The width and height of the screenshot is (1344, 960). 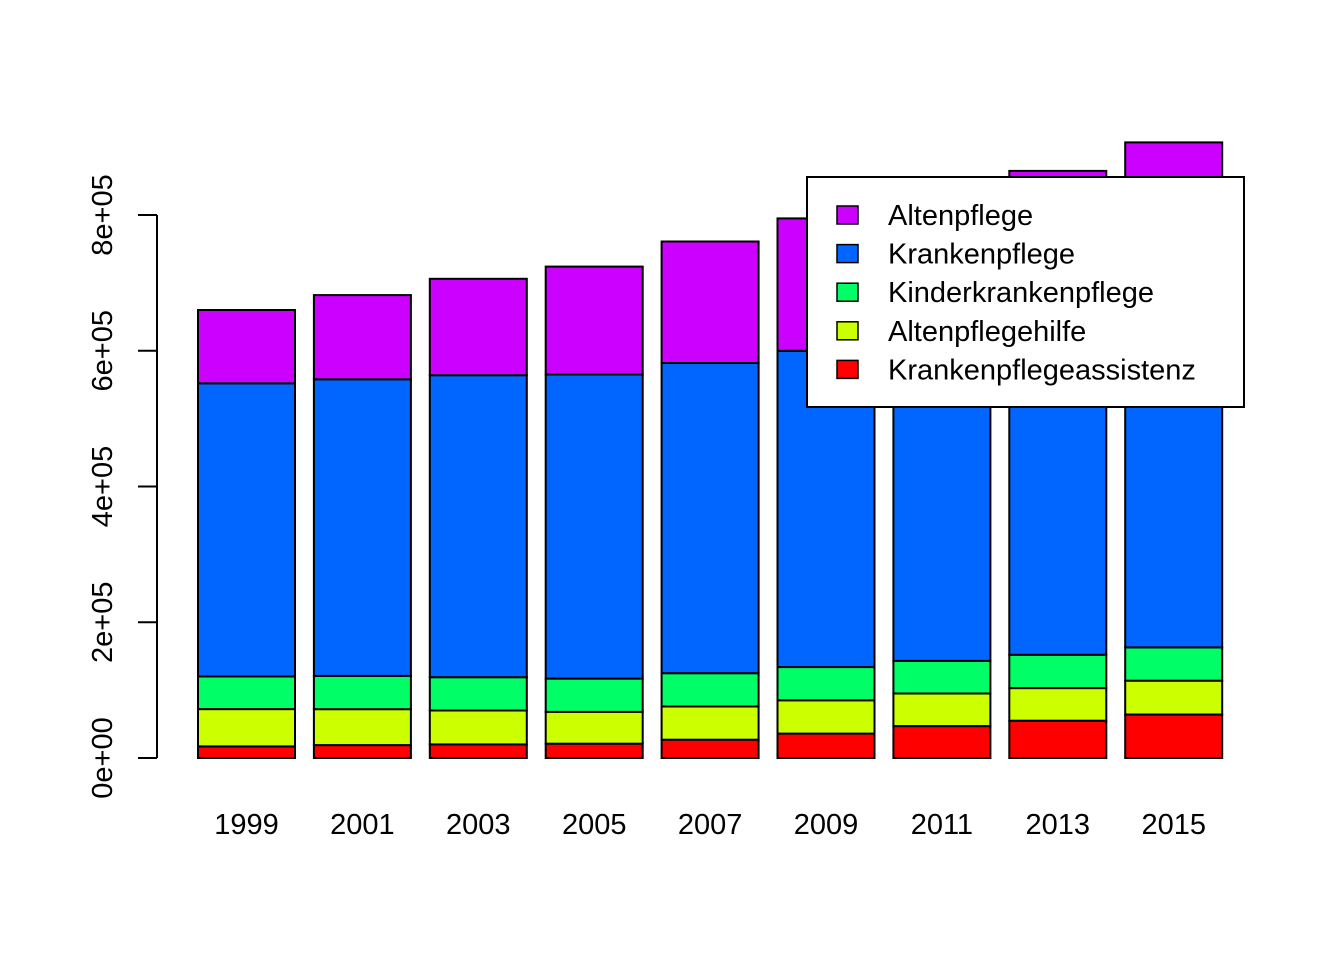 What do you see at coordinates (362, 825) in the screenshot?
I see `x-tick-label: 2001` at bounding box center [362, 825].